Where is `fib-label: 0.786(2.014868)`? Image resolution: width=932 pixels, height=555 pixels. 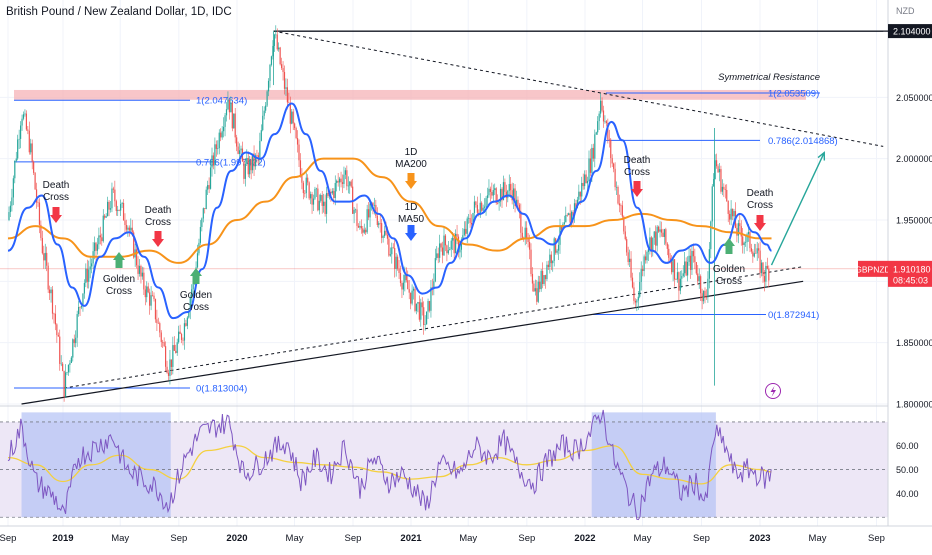 fib-label: 0.786(2.014868) is located at coordinates (803, 141).